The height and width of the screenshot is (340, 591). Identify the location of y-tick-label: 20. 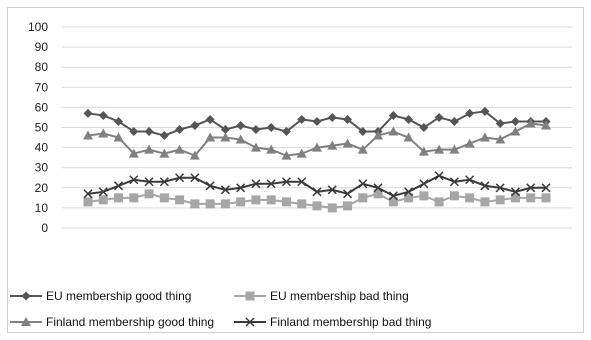
(42, 188).